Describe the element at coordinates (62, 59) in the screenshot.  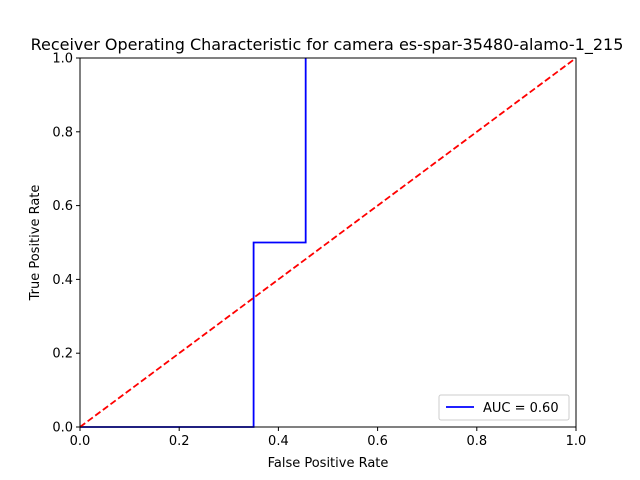
I see `y-tick-label: 1.0` at that location.